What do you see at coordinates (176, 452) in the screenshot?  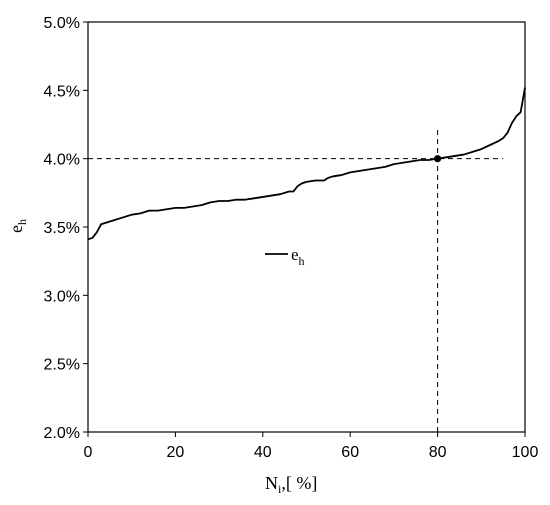 I see `x-tick-label: 20` at bounding box center [176, 452].